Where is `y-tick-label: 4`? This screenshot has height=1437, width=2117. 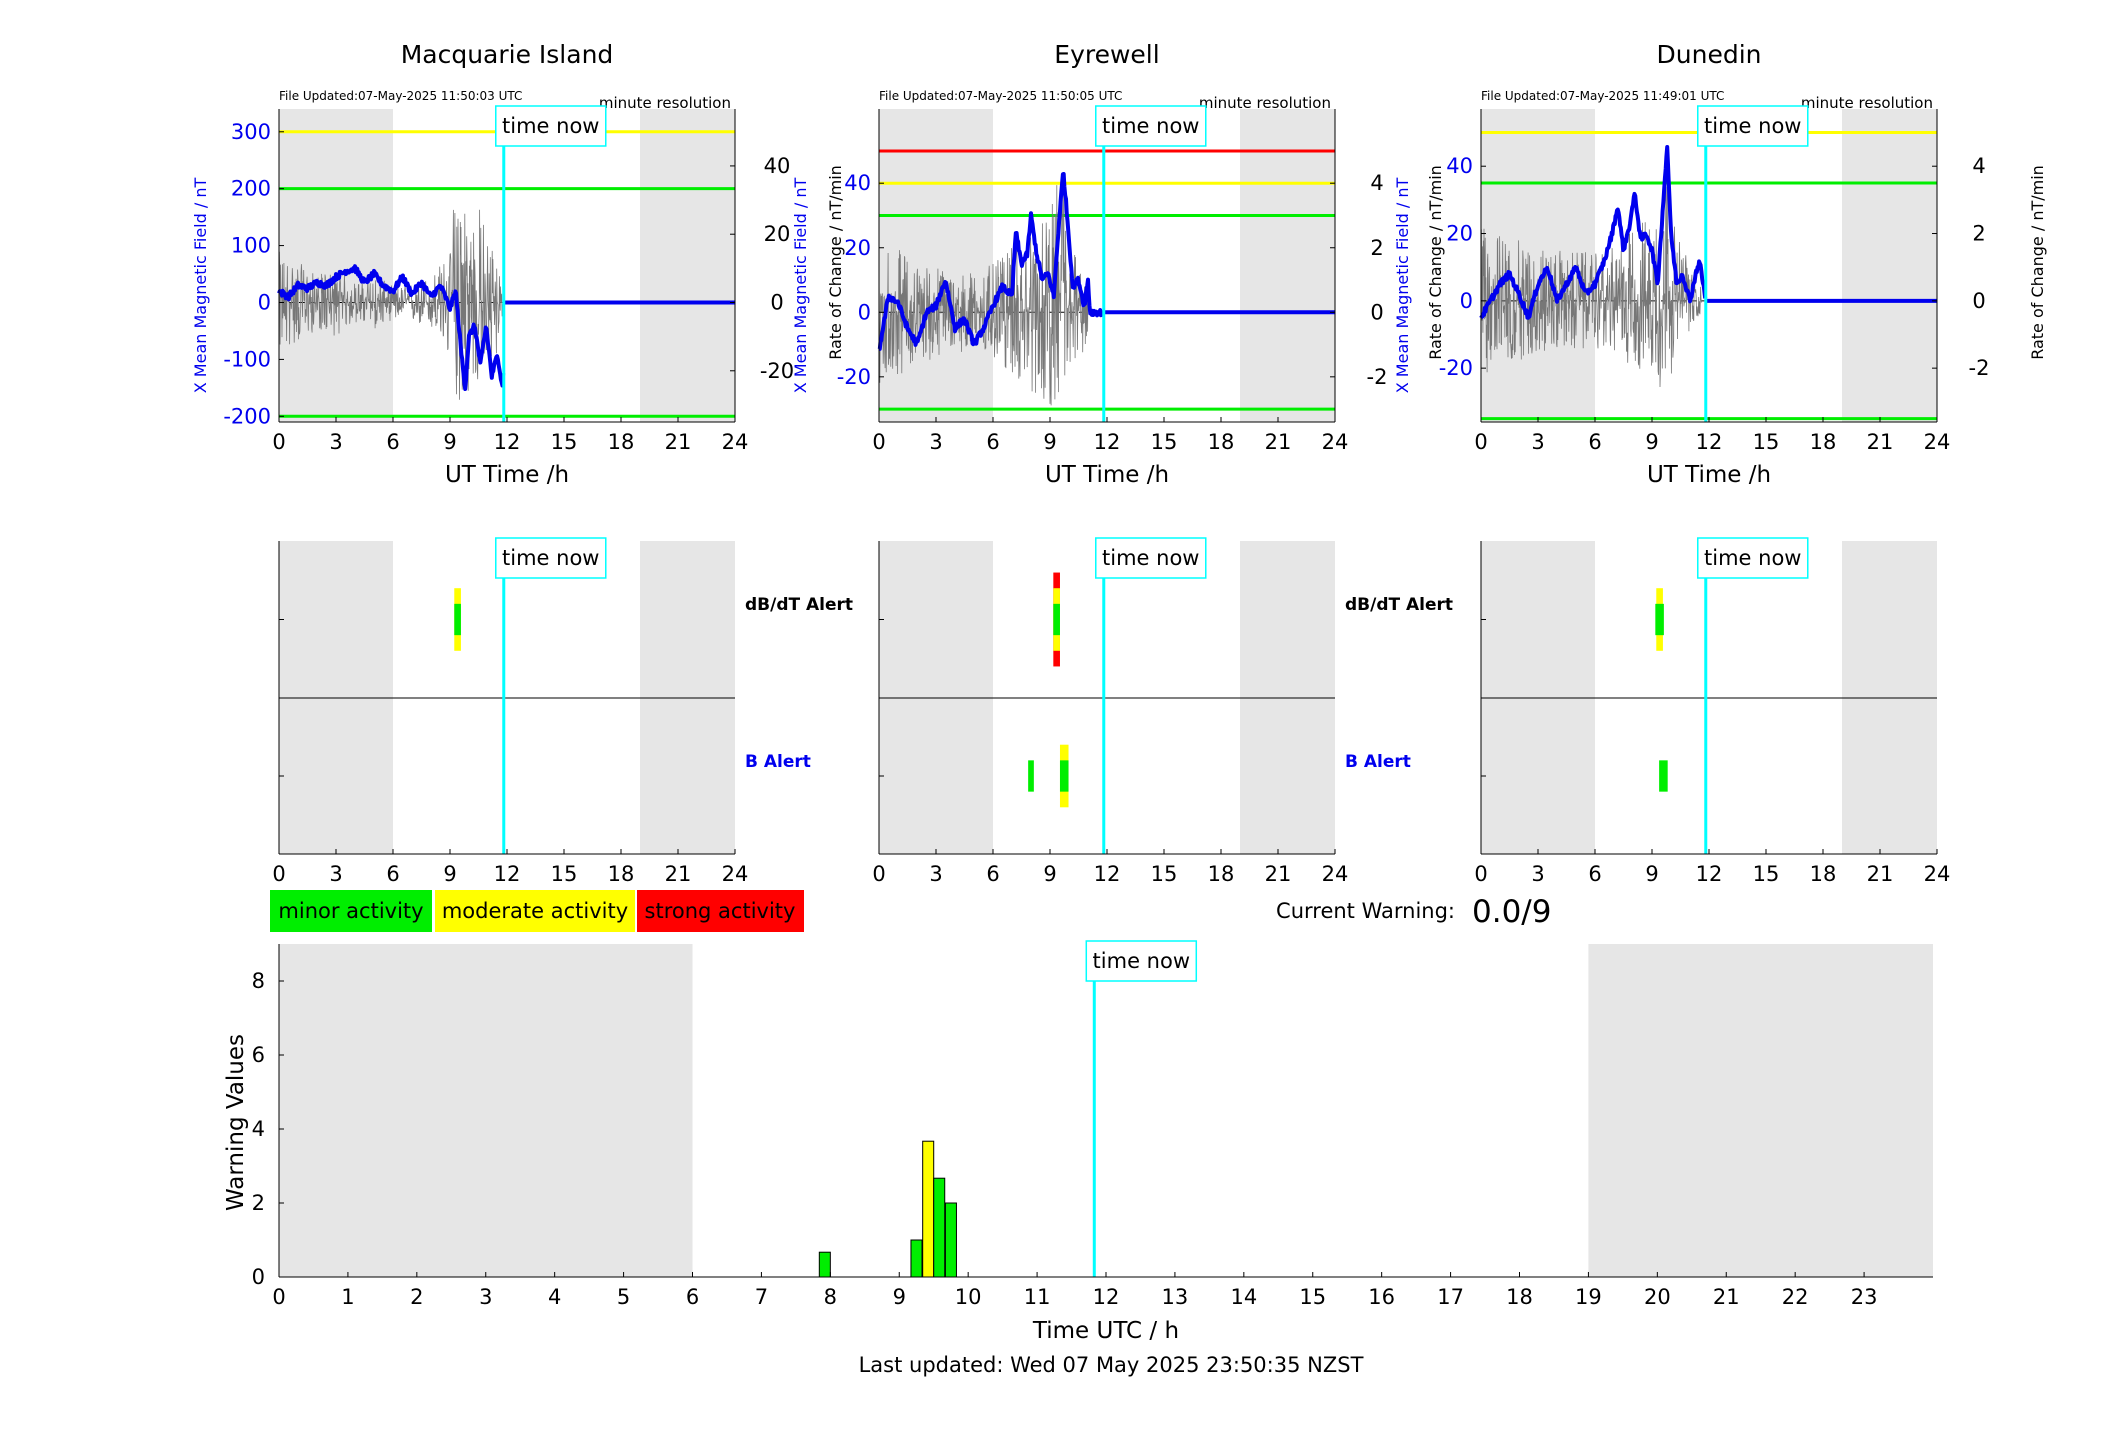 y-tick-label: 4 is located at coordinates (258, 1129).